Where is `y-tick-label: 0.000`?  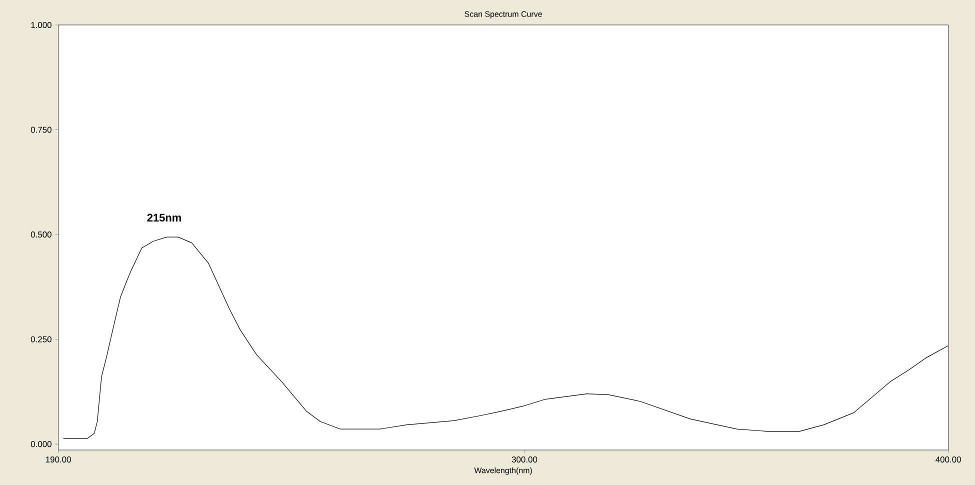 y-tick-label: 0.000 is located at coordinates (41, 444).